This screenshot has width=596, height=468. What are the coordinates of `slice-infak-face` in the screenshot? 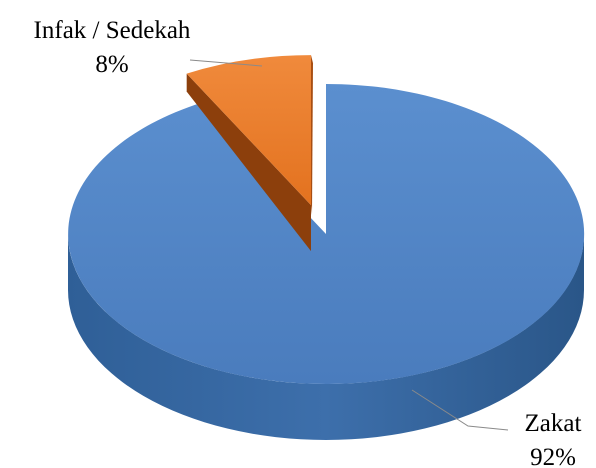 It's located at (248, 162).